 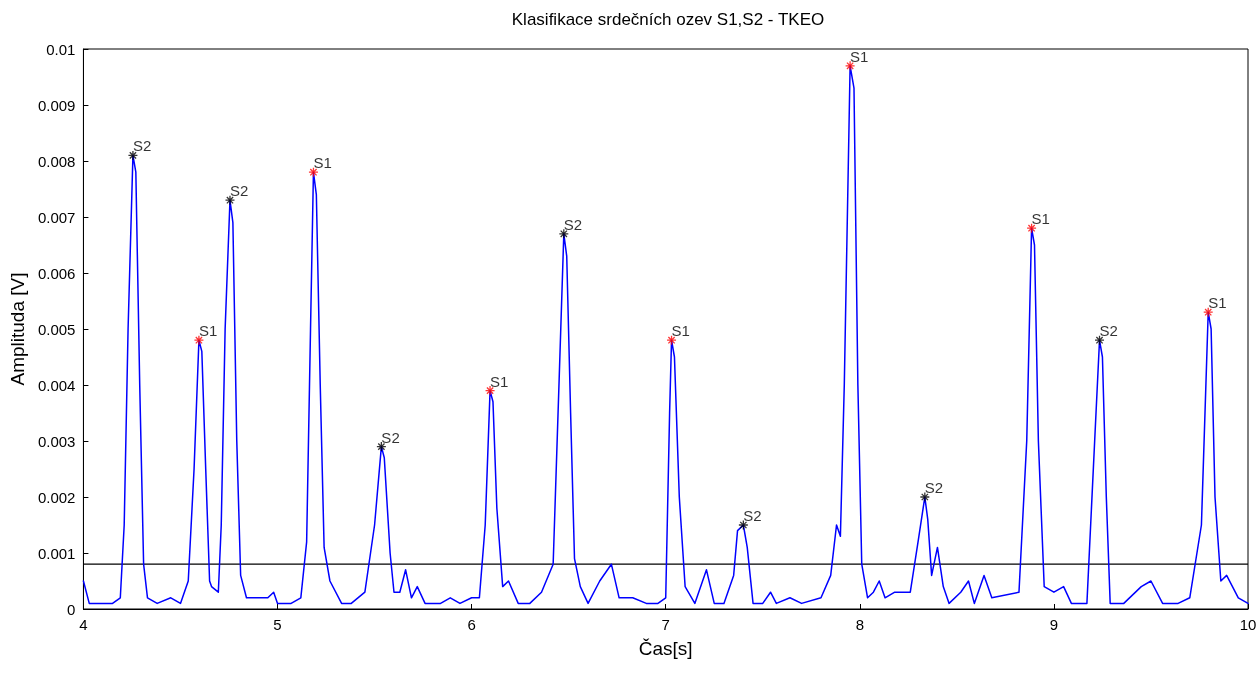 I want to click on y-tick-label: 0.001, so click(x=56, y=553).